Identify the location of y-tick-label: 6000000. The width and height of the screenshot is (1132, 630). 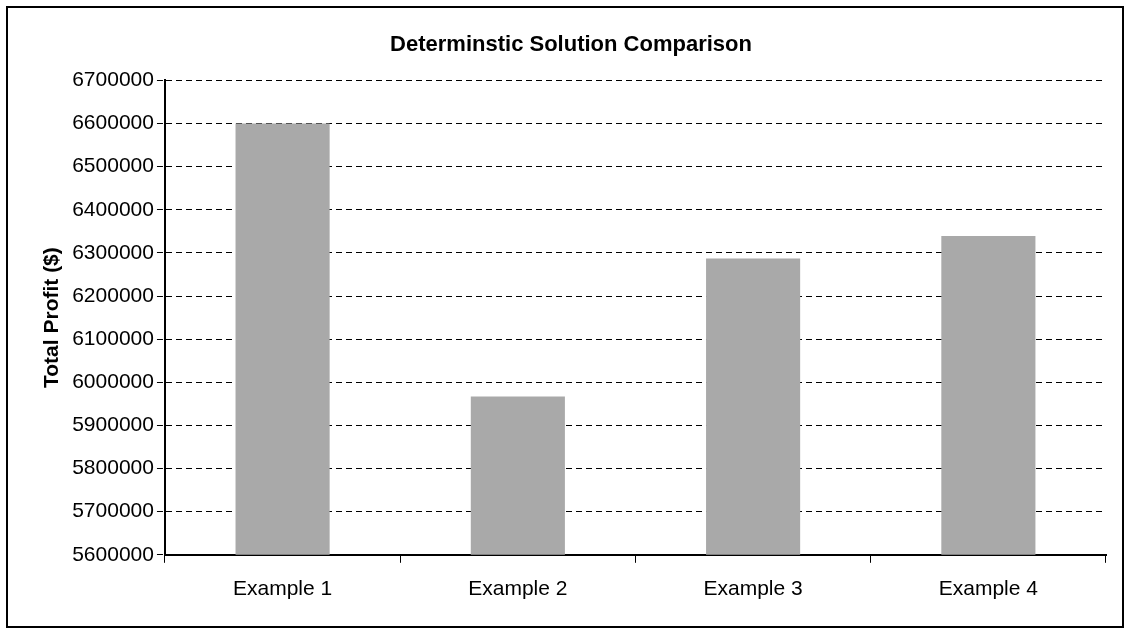
(113, 381).